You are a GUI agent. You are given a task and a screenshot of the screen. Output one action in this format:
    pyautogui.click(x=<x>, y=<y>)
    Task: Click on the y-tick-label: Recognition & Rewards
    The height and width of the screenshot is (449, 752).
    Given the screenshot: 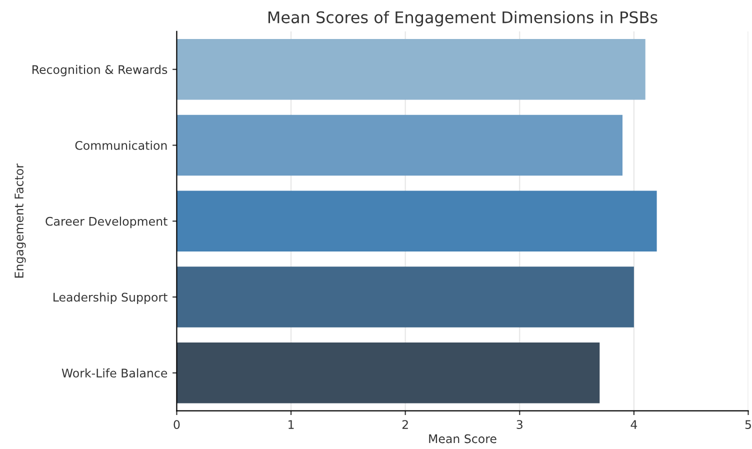 What is the action you would take?
    pyautogui.click(x=100, y=70)
    